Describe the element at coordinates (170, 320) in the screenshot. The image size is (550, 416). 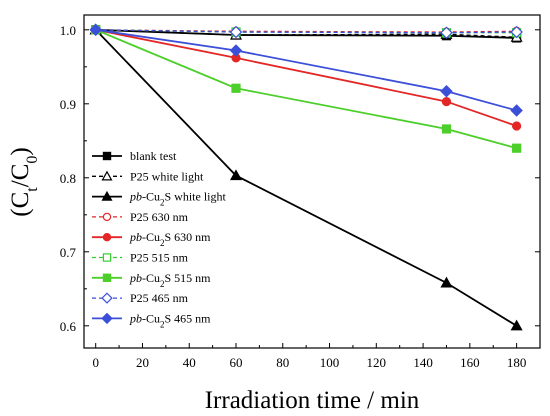
I see `legend-label: pb-Cu2S 465 nm` at that location.